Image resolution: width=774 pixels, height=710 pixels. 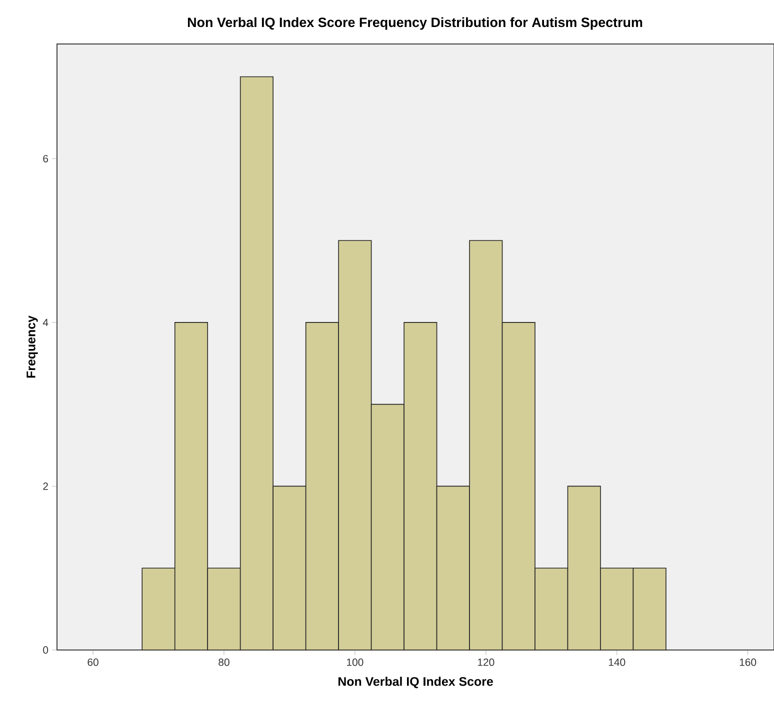 What do you see at coordinates (45, 486) in the screenshot?
I see `y-tick-label: 2` at bounding box center [45, 486].